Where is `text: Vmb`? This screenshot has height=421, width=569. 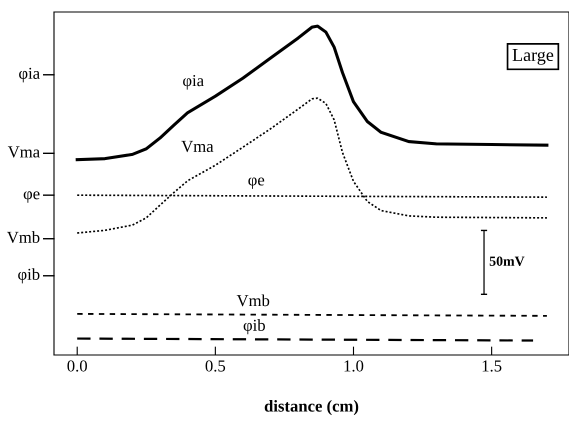
text: Vmb is located at coordinates (23, 237).